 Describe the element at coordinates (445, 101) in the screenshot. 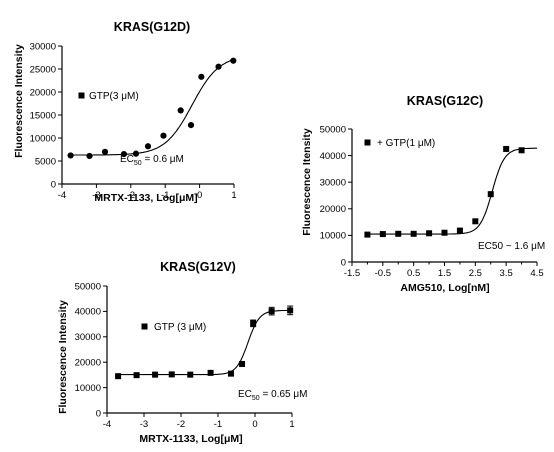

I see `chart-title: KRAS(G12C)` at that location.